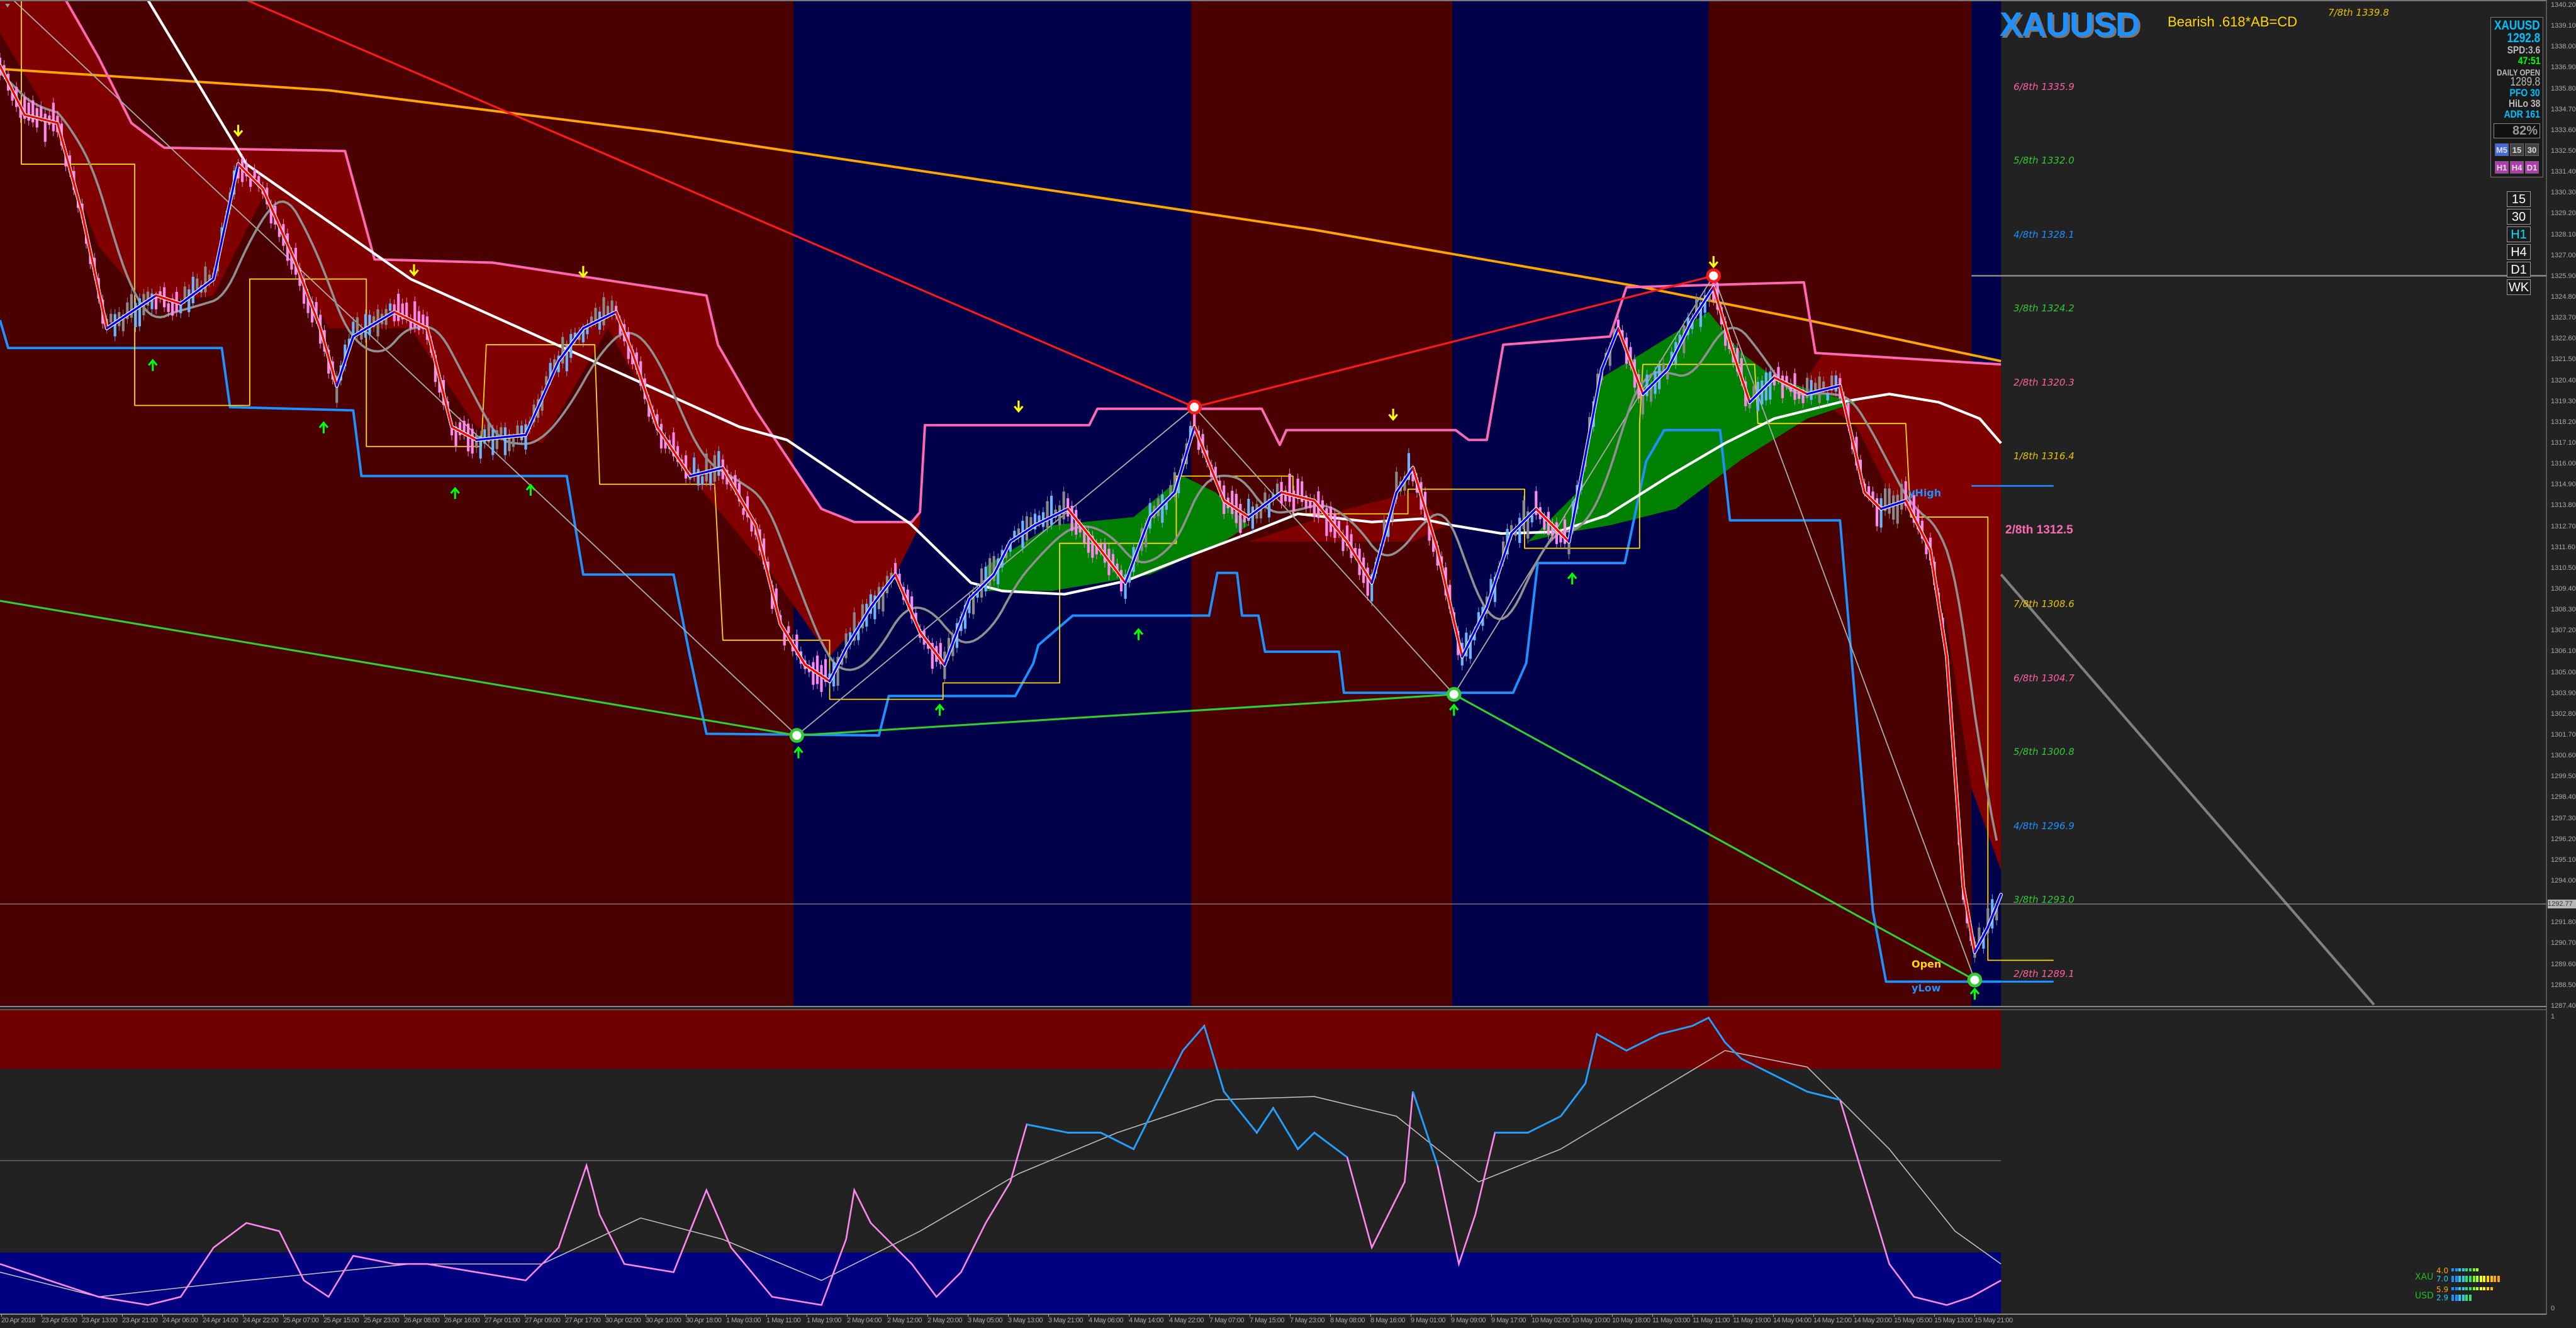 The image size is (2576, 1328). Describe the element at coordinates (2519, 199) in the screenshot. I see `timeframe-15-button: 15` at that location.